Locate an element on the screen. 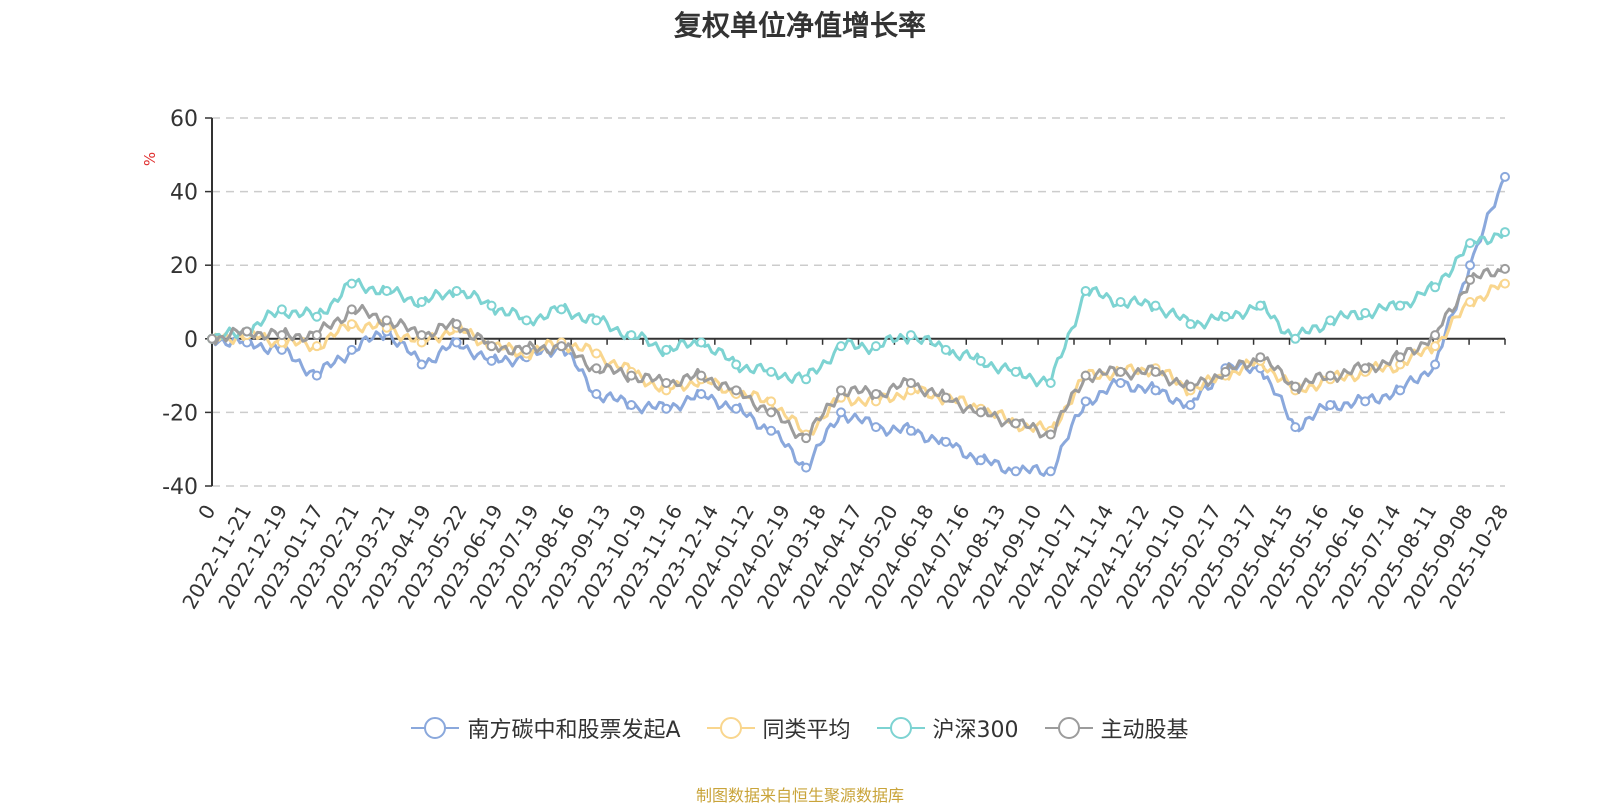 This screenshot has width=1600, height=806. y-tick-label: 40 is located at coordinates (184, 193).